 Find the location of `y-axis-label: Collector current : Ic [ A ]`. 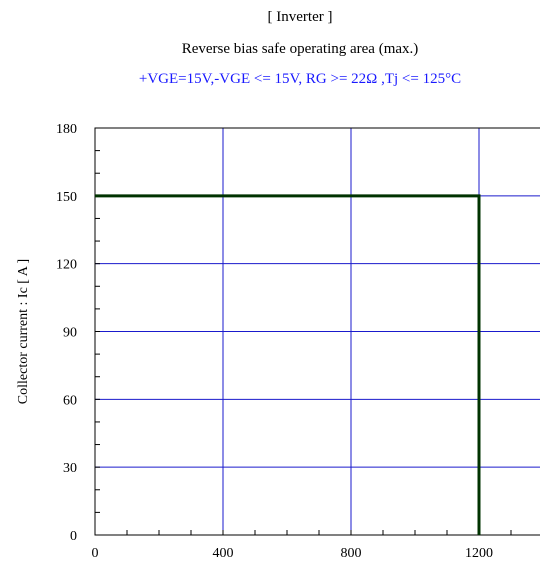

y-axis-label: Collector current : Ic [ A ] is located at coordinates (23, 331).